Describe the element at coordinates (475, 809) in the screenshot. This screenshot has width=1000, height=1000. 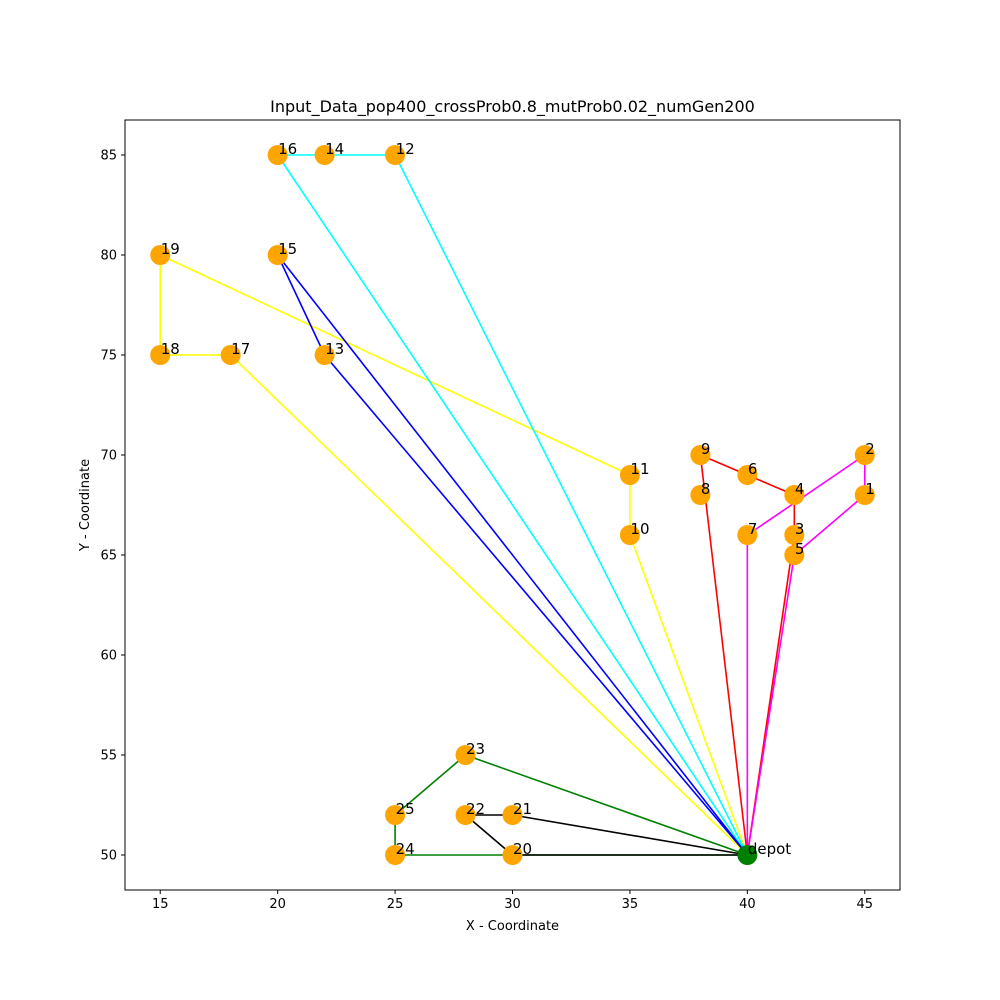
I see `node-22-label: 22` at that location.